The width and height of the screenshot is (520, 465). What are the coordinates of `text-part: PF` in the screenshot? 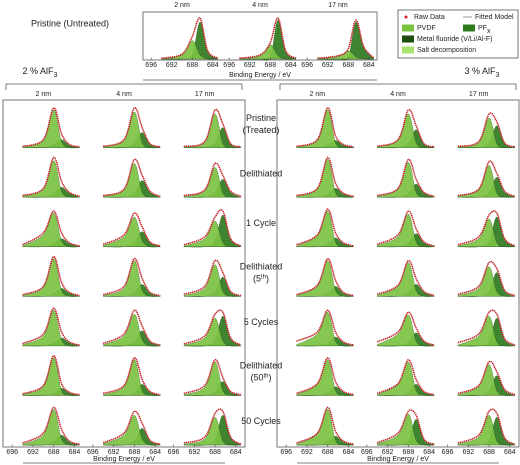 It's located at (482, 28).